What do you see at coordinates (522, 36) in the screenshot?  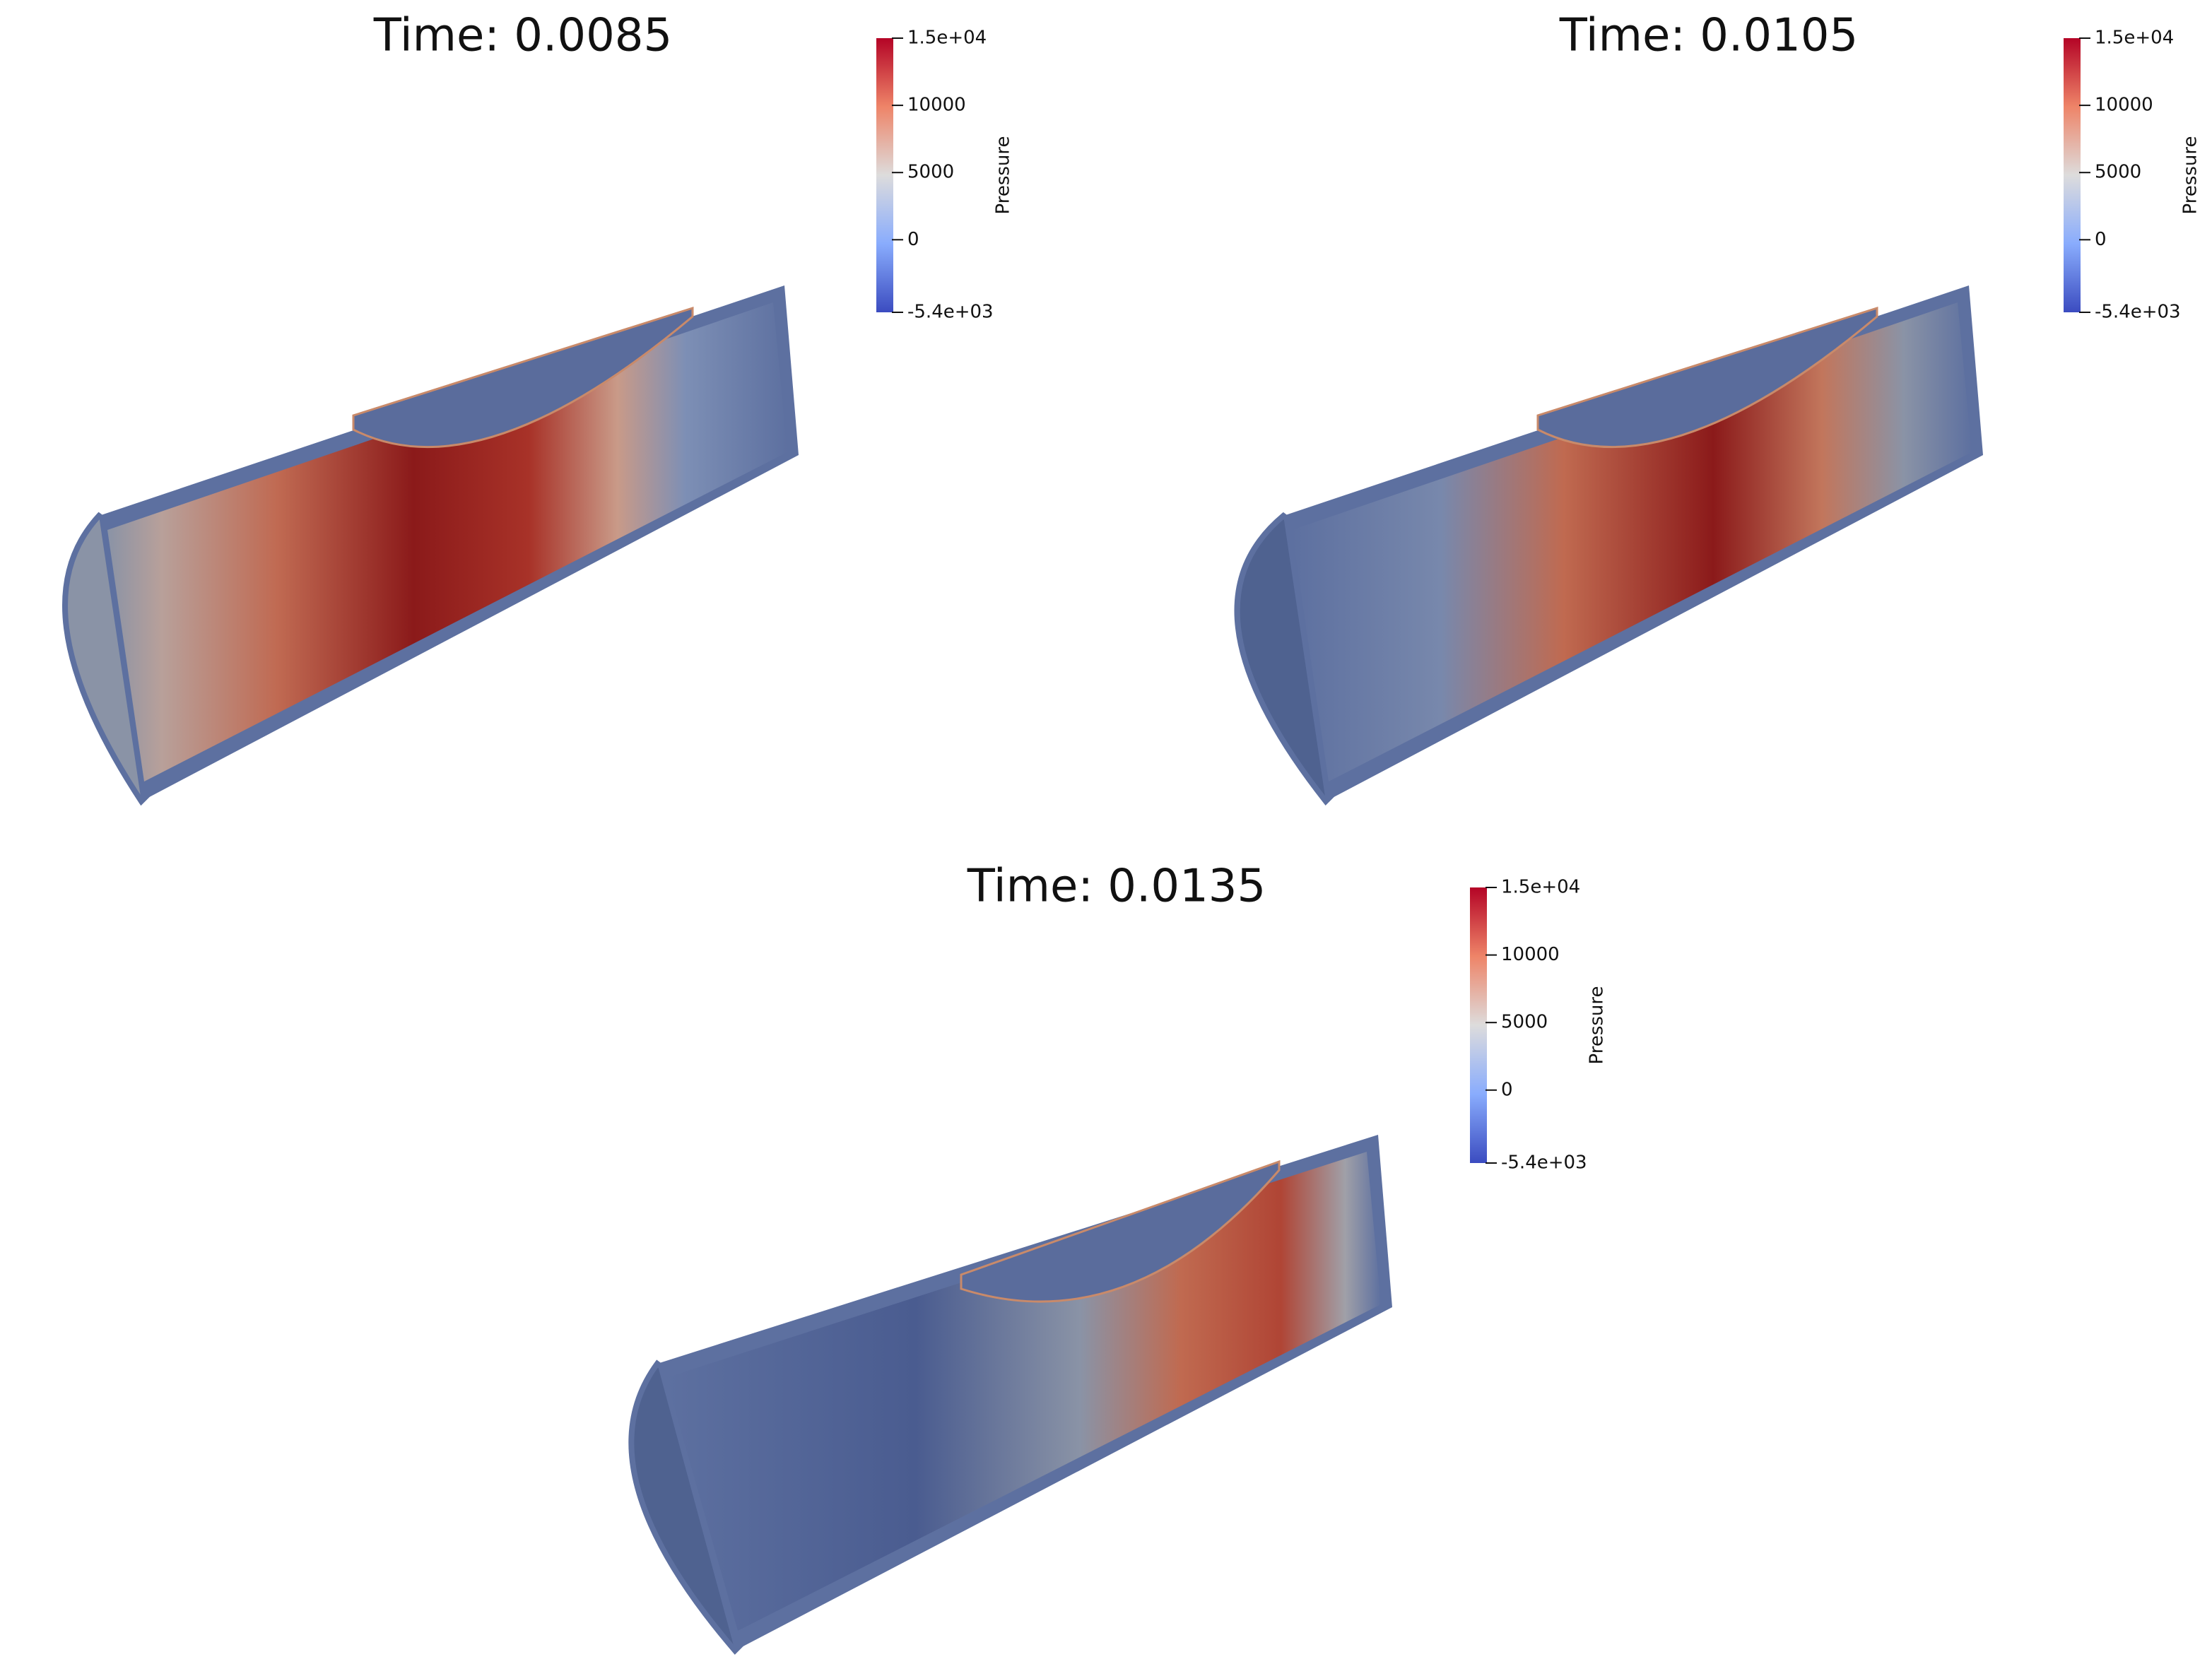 I see `panel-title: Time: 0.0085` at bounding box center [522, 36].